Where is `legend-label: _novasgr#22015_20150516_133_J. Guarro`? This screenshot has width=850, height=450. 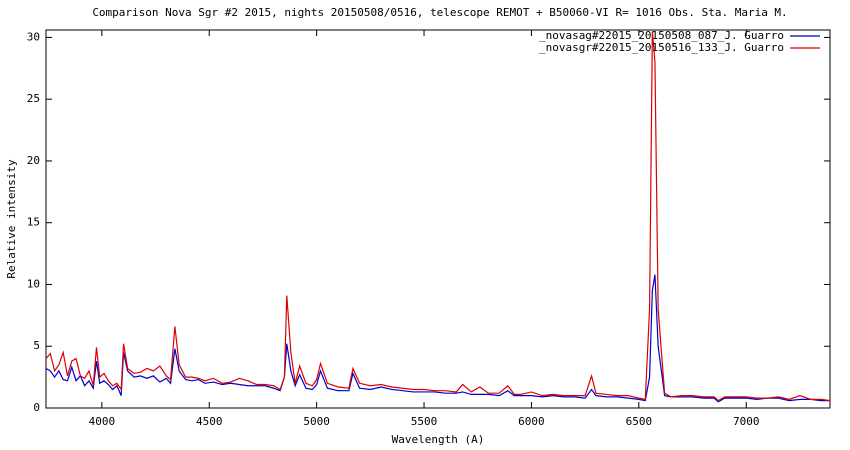
legend-label: _novasgr#22015_20150516_133_J. Guarro is located at coordinates (661, 47).